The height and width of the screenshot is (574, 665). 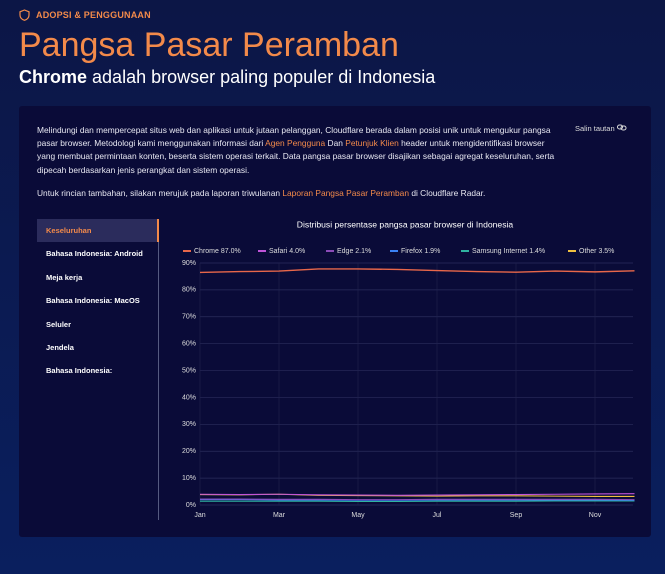 What do you see at coordinates (420, 251) in the screenshot?
I see `legend-label: Firefox 1.9%` at bounding box center [420, 251].